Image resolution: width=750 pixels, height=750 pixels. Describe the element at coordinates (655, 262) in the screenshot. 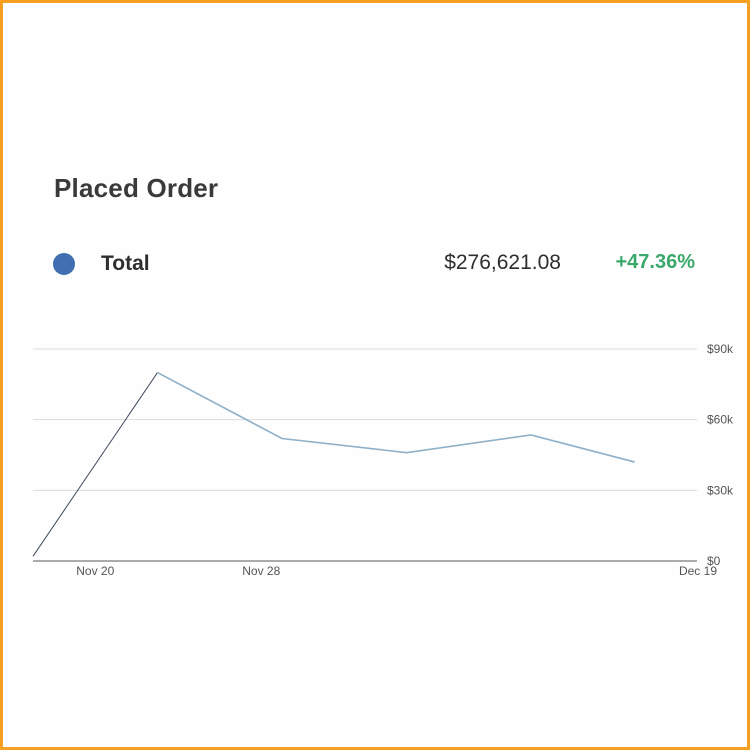

I see `change-percent: +47.36%` at that location.